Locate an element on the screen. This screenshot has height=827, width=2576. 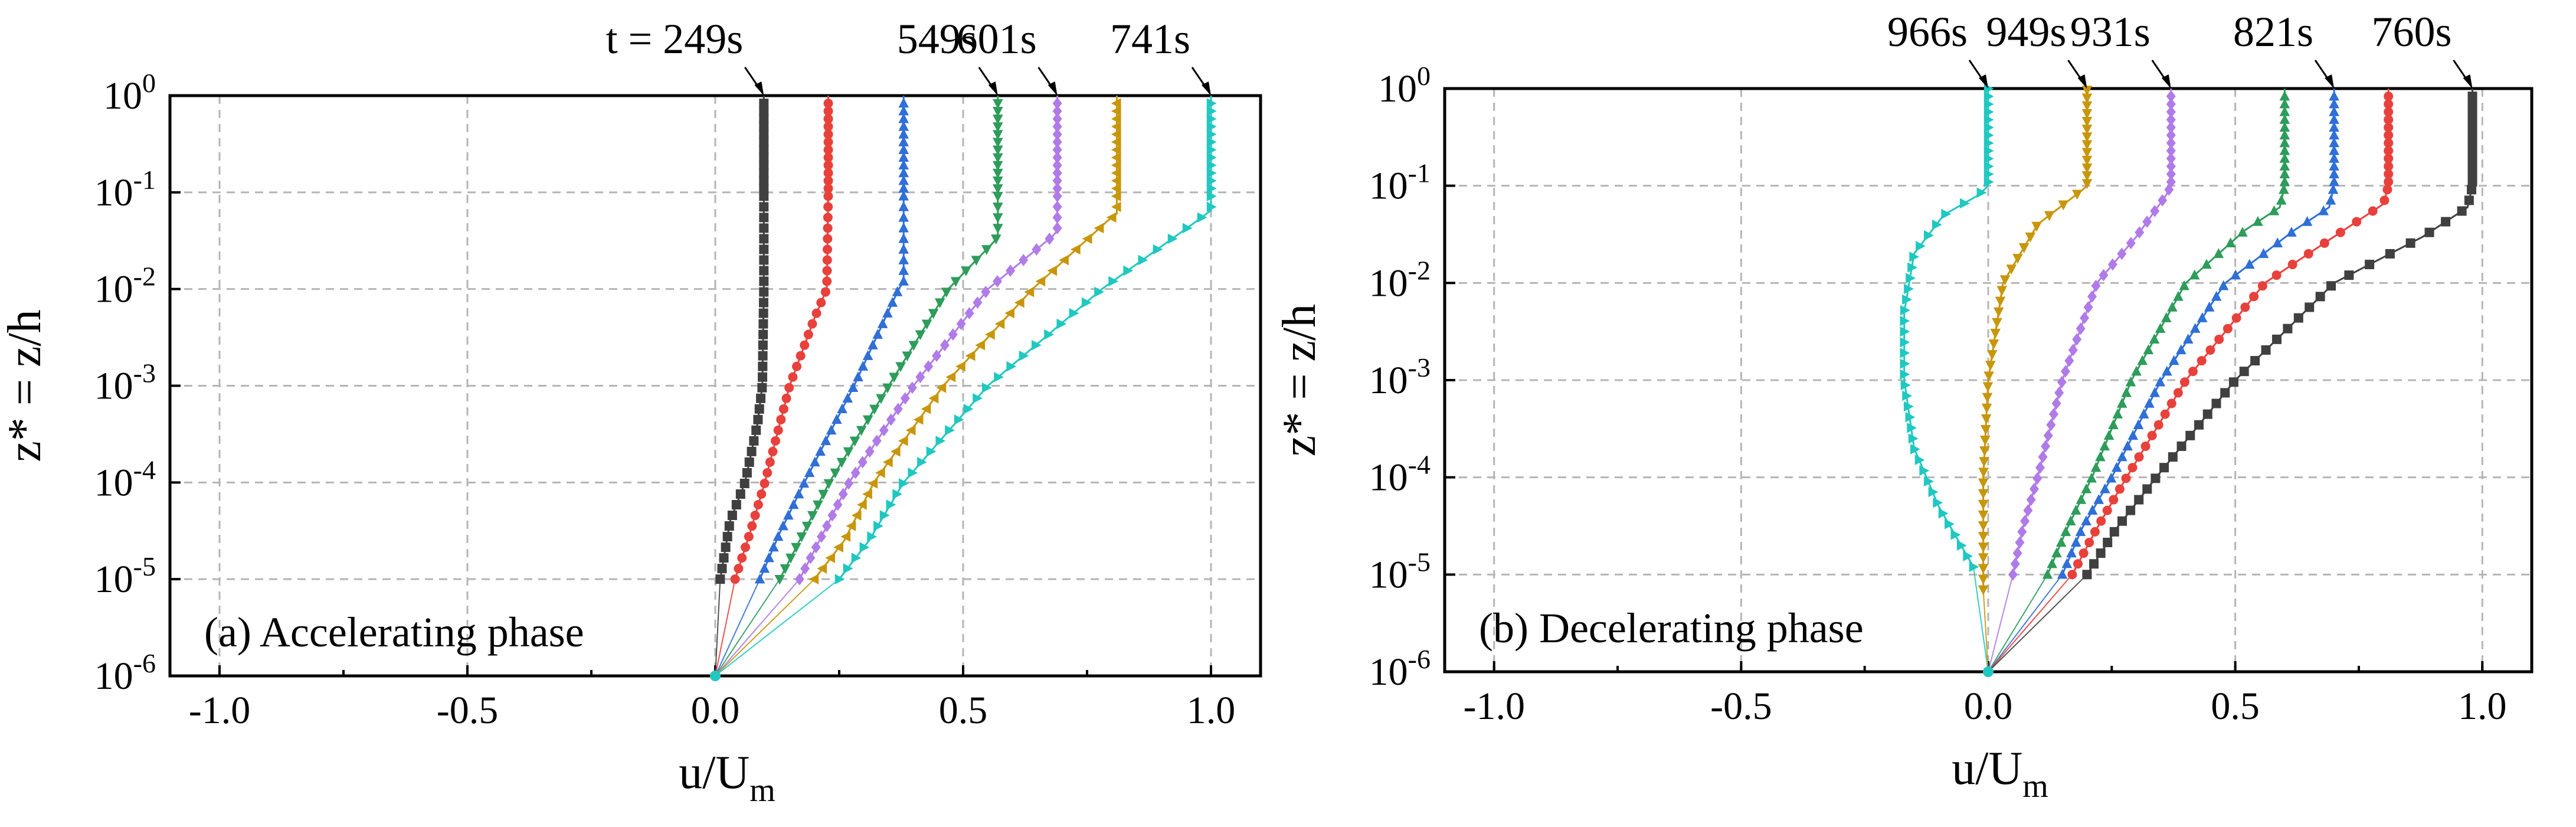
time-arrowhead is located at coordinates (1984, 81).